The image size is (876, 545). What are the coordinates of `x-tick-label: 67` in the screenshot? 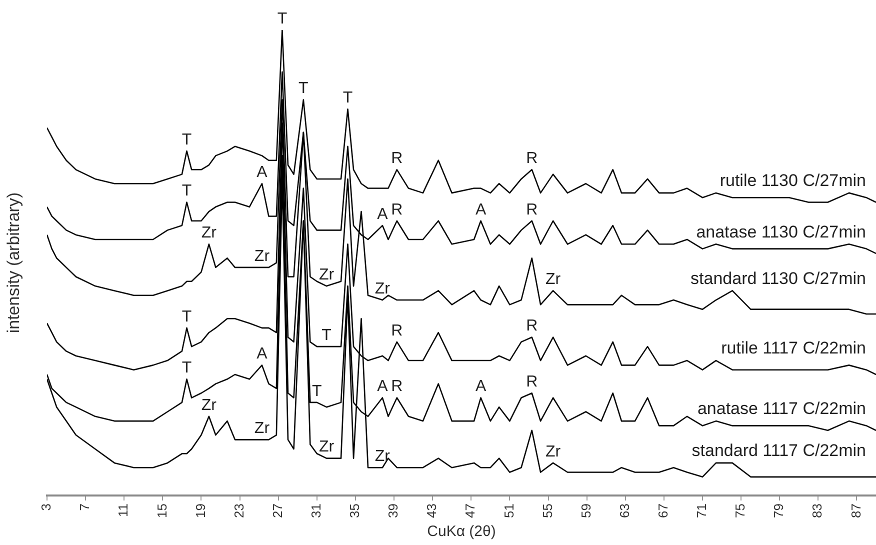 It's located at (663, 511).